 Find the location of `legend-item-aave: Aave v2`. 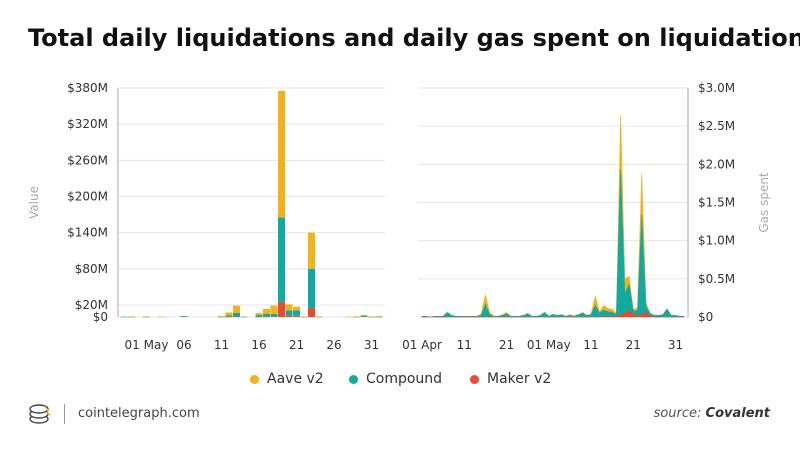

legend-item-aave: Aave v2 is located at coordinates (287, 379).